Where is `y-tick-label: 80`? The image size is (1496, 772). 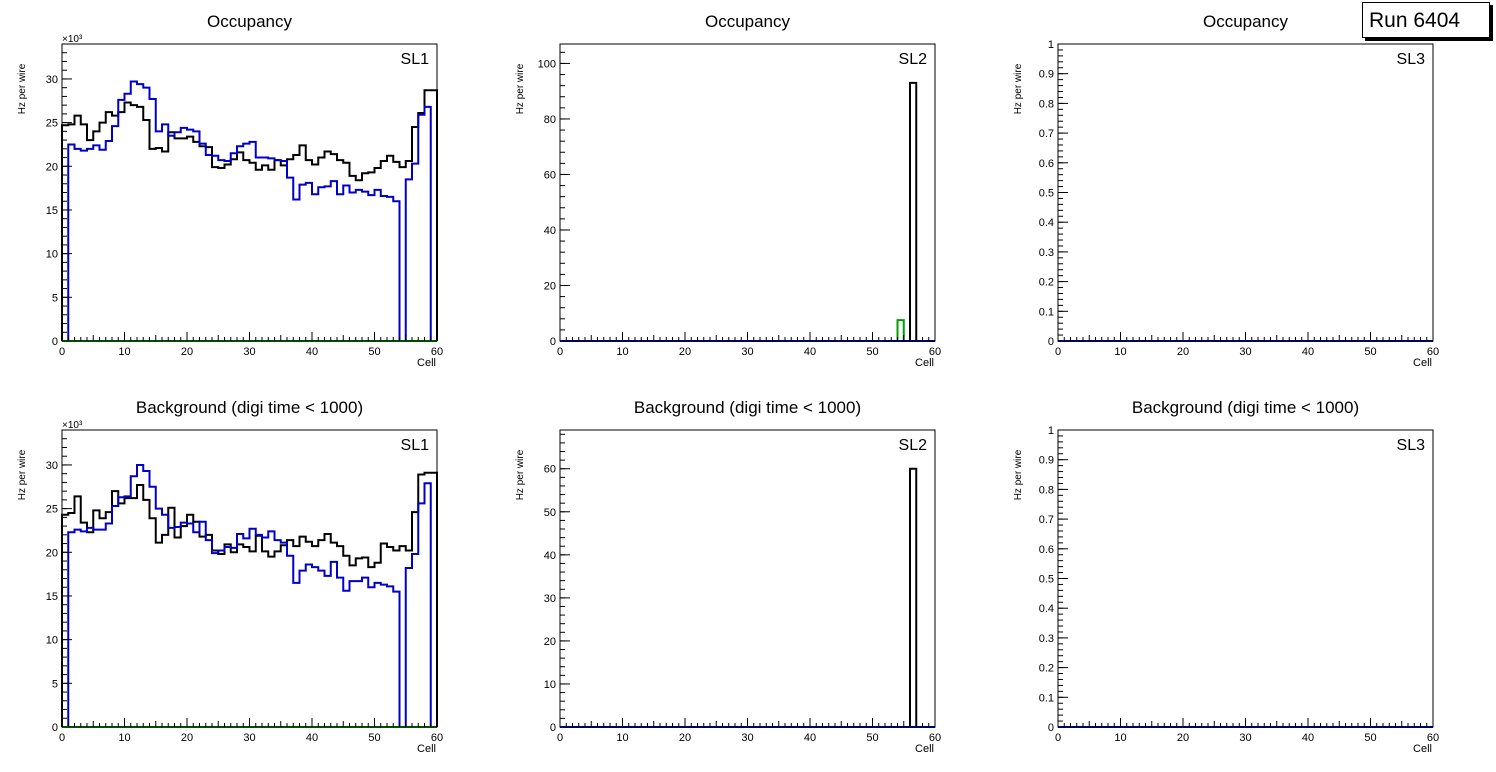 y-tick-label: 80 is located at coordinates (550, 120).